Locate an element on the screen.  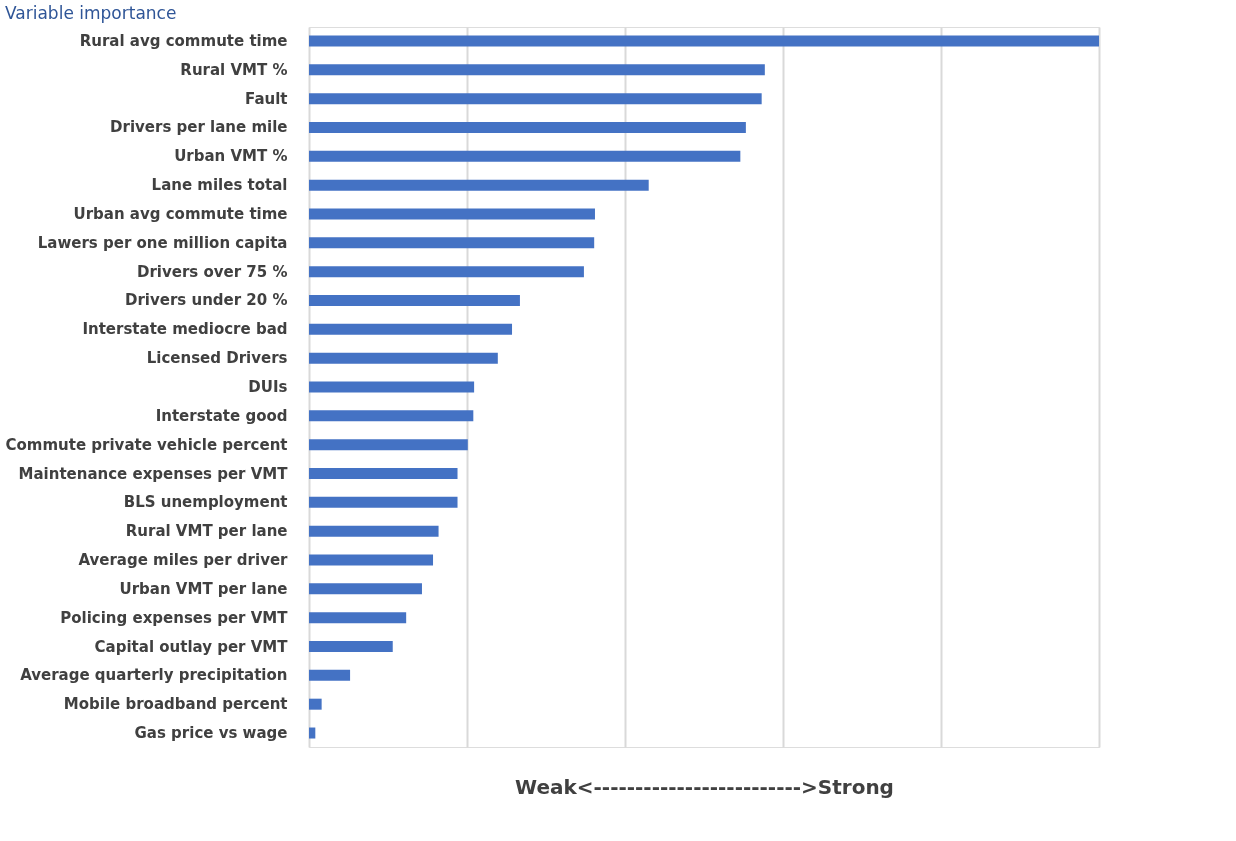
y-tick-label: Interstate good is located at coordinates (221, 415).